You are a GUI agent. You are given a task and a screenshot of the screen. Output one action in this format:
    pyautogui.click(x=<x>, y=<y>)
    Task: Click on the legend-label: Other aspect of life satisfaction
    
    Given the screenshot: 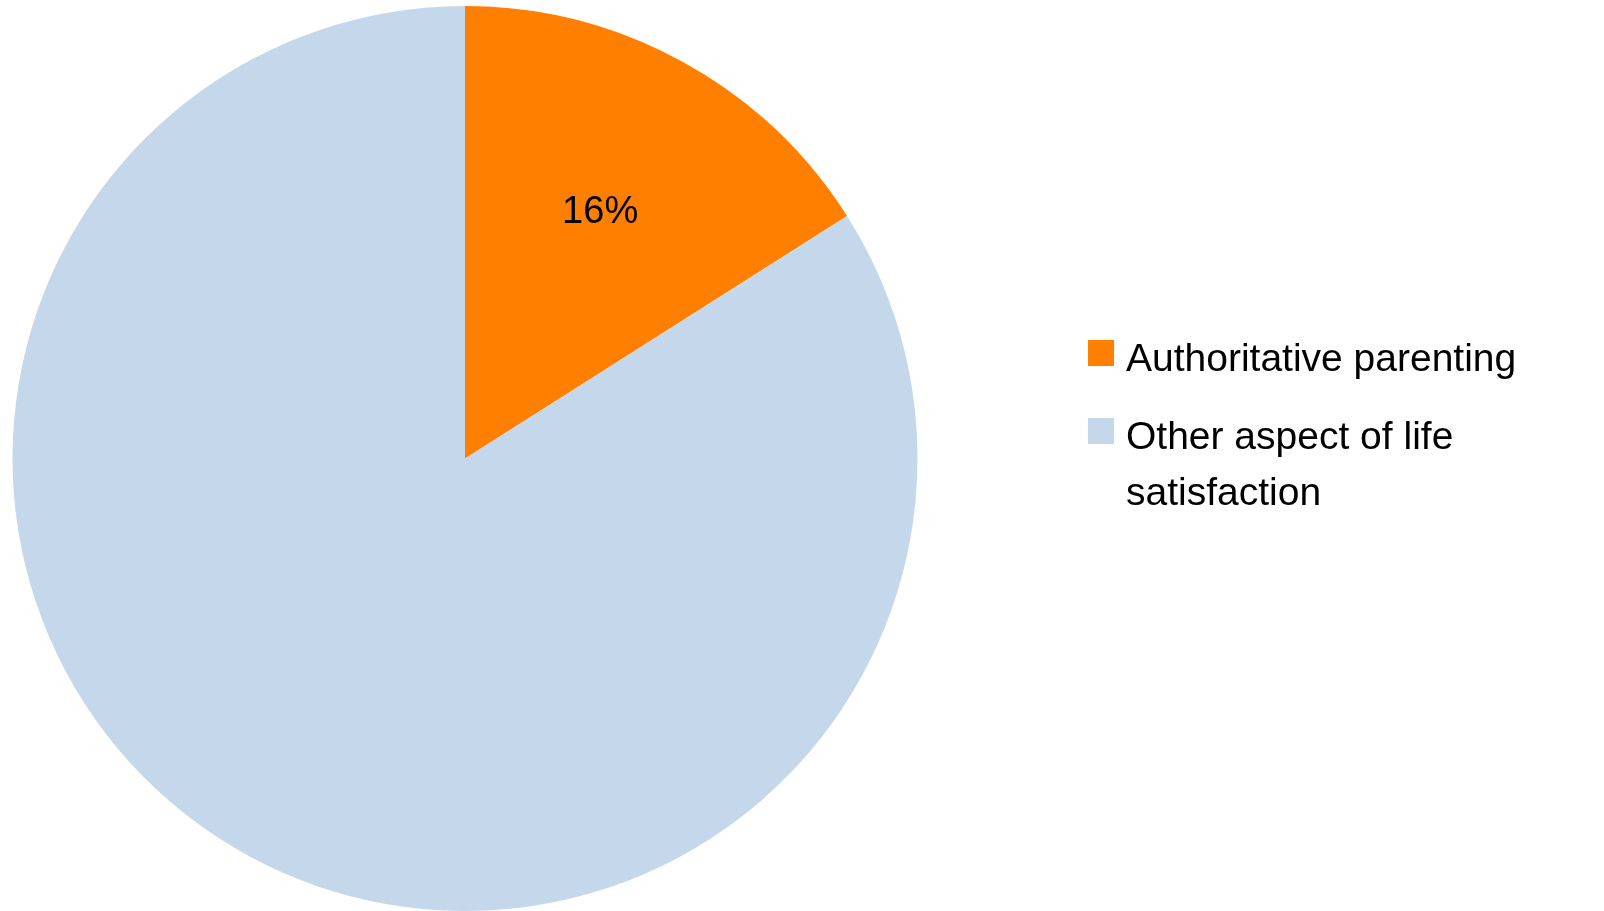 What is the action you would take?
    pyautogui.click(x=1290, y=464)
    